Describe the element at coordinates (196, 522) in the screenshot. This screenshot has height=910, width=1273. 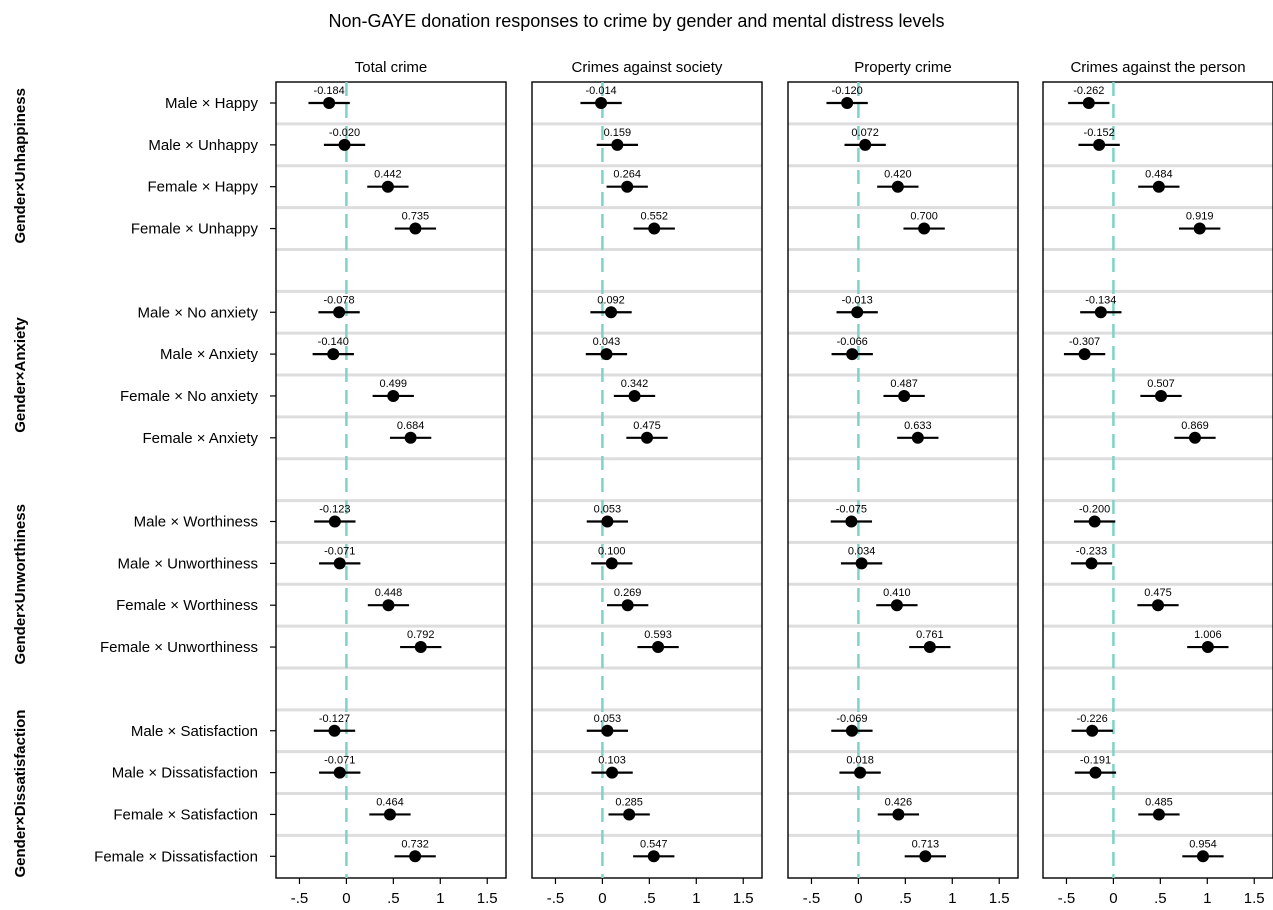
I see `row-label: Male × Worthiness` at that location.